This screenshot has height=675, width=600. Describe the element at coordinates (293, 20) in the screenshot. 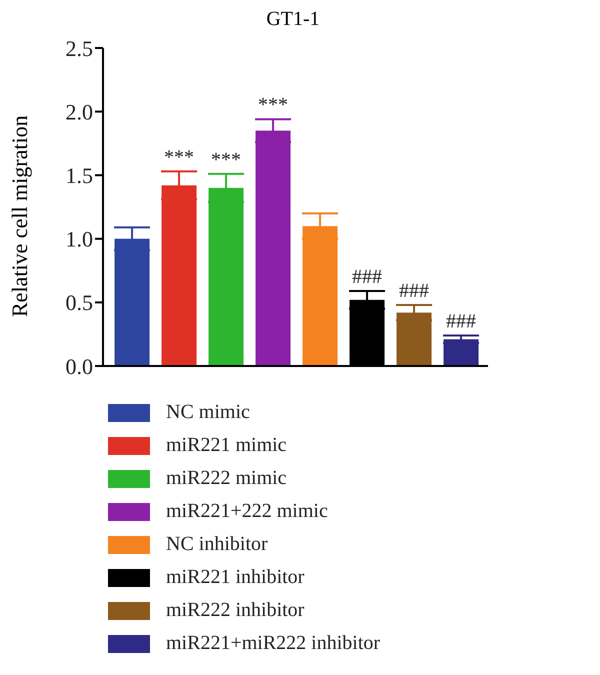

I see `chart-title: GT1-1` at that location.